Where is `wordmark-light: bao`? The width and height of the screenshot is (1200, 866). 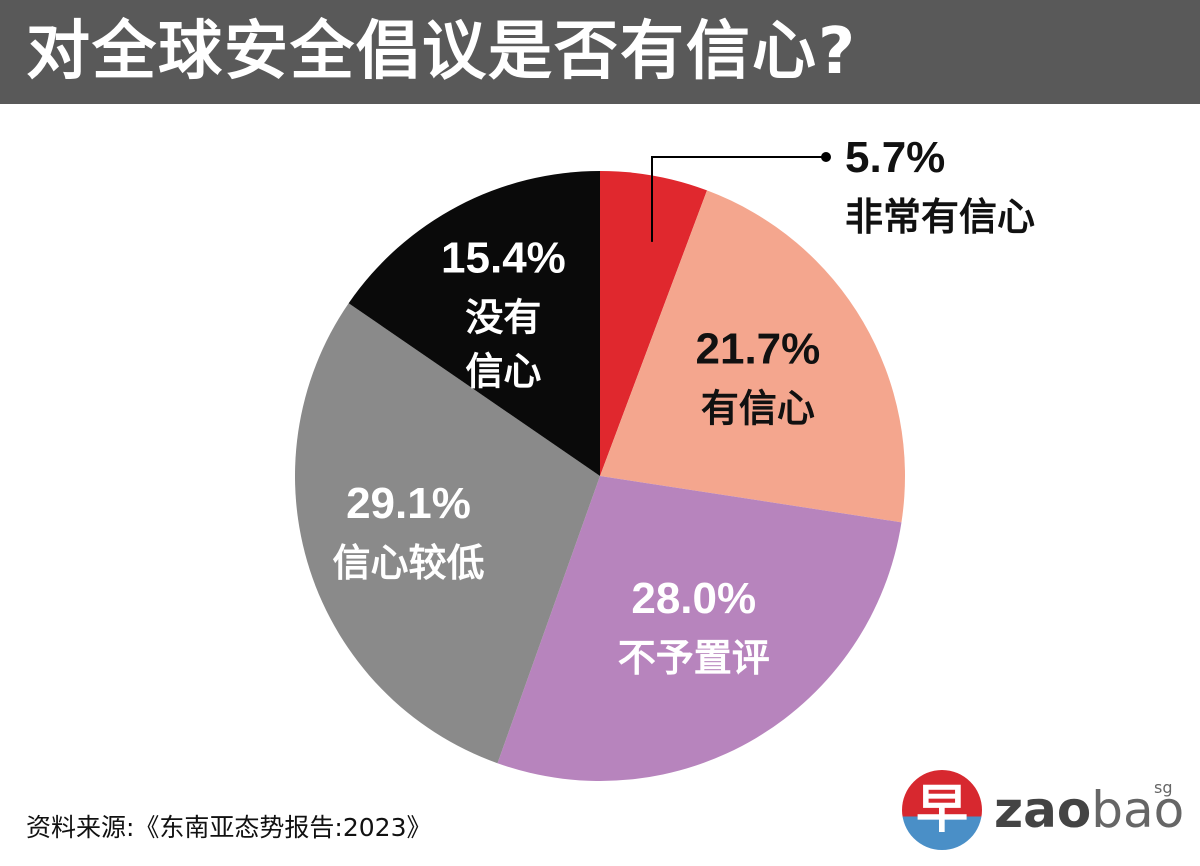
wordmark-light: bao is located at coordinates (1138, 810).